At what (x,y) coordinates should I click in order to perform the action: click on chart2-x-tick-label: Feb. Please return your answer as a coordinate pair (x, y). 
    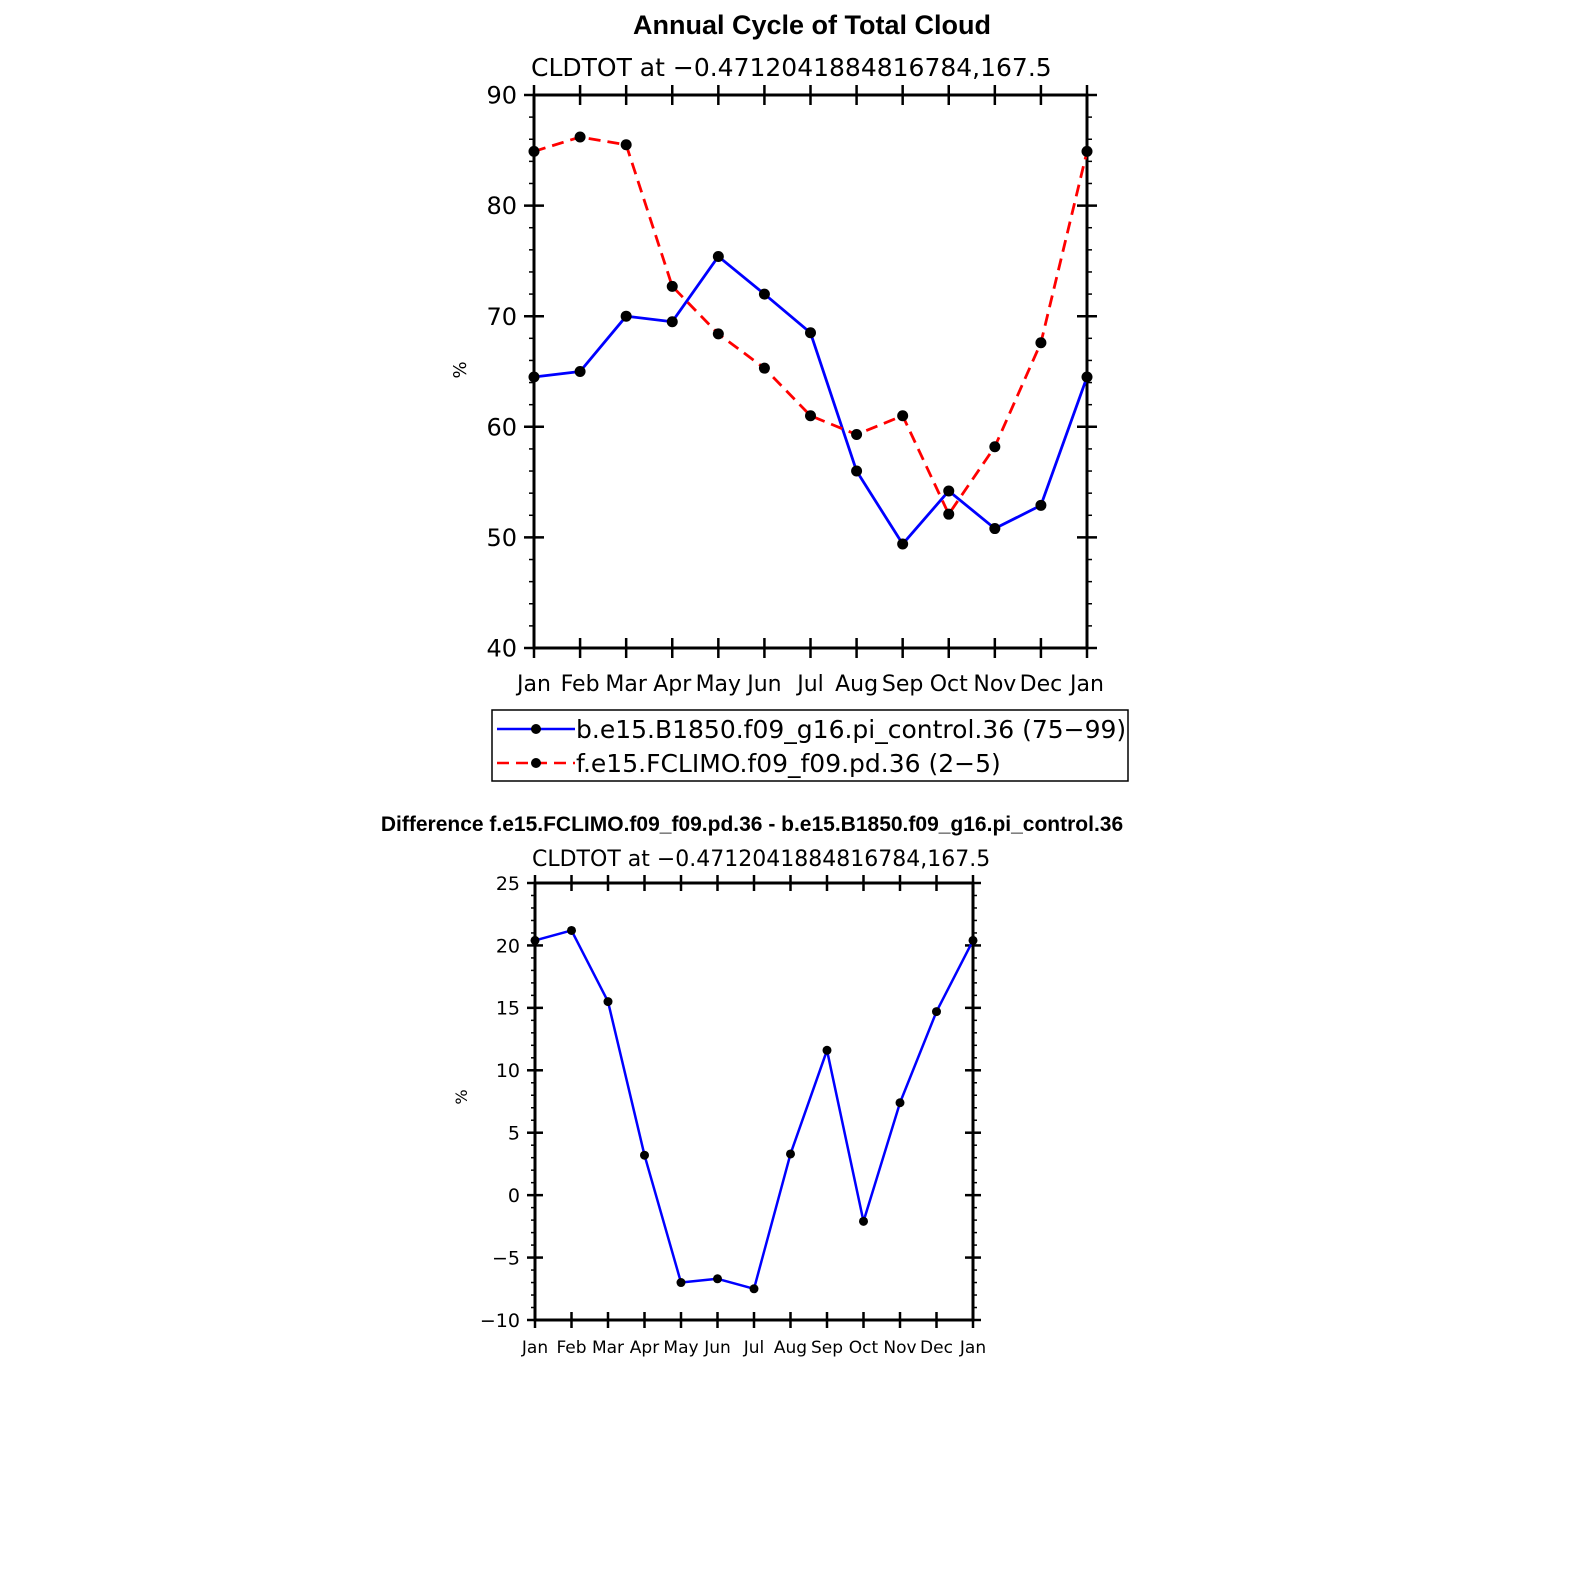
    Looking at the image, I should click on (571, 1348).